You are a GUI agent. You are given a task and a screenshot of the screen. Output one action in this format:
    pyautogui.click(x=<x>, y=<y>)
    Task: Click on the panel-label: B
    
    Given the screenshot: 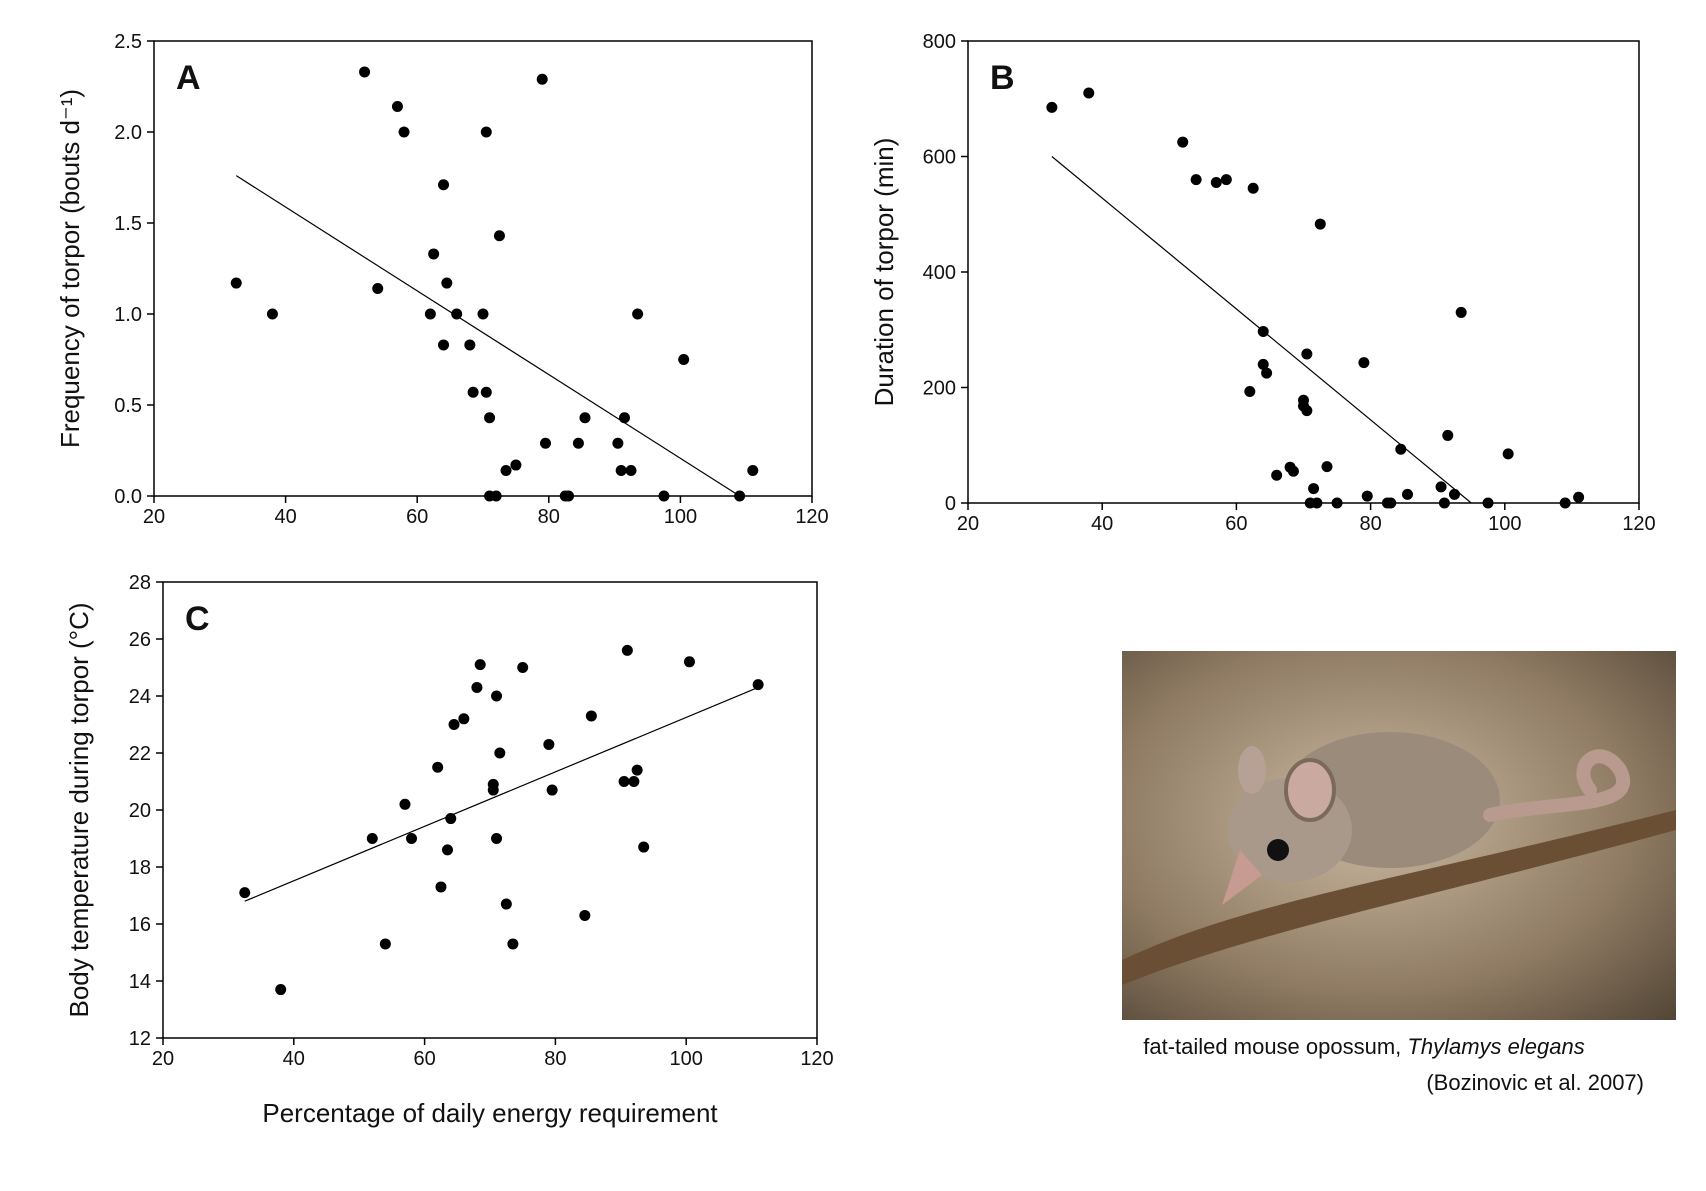 What is the action you would take?
    pyautogui.click(x=1002, y=78)
    